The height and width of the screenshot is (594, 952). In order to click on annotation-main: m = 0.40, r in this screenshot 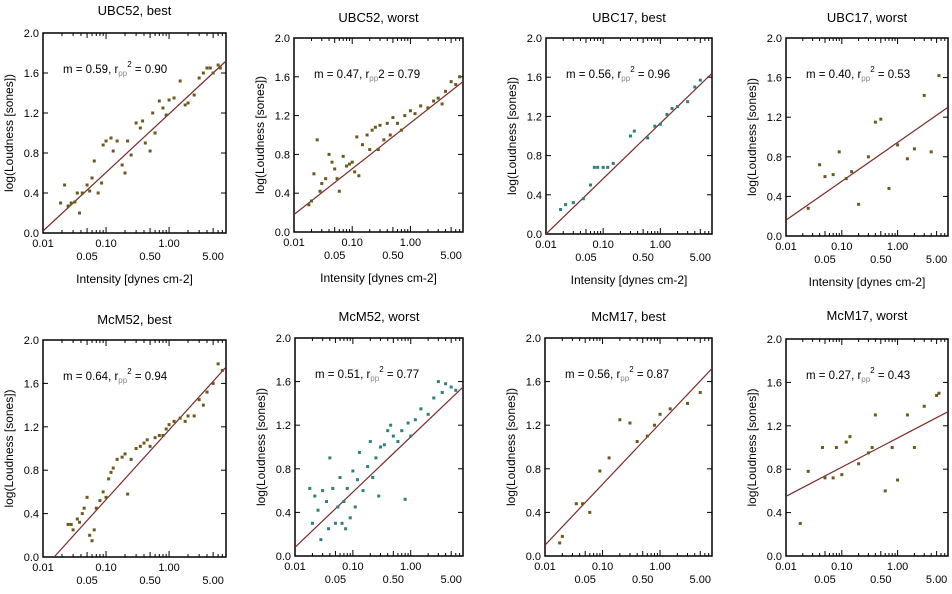, I will do `click(833, 75)`.